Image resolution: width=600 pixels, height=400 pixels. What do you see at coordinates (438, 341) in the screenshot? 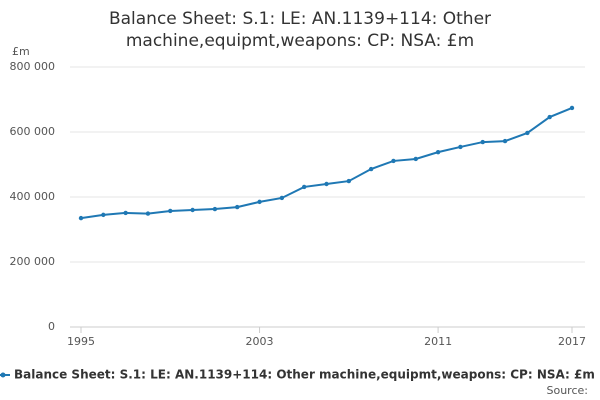
I see `x-tick-label: 2011` at bounding box center [438, 341].